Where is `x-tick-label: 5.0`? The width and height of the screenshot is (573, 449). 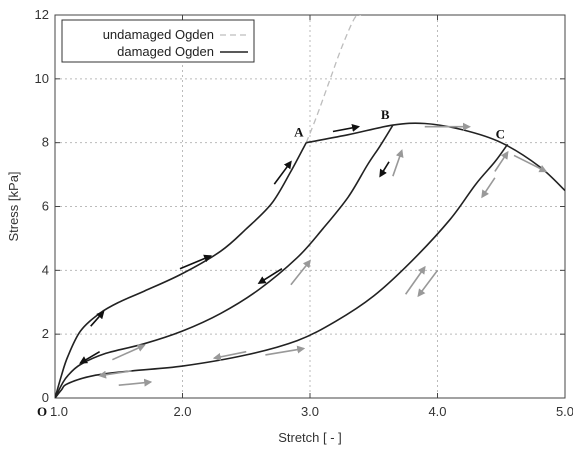 x-tick-label: 5.0 is located at coordinates (564, 411).